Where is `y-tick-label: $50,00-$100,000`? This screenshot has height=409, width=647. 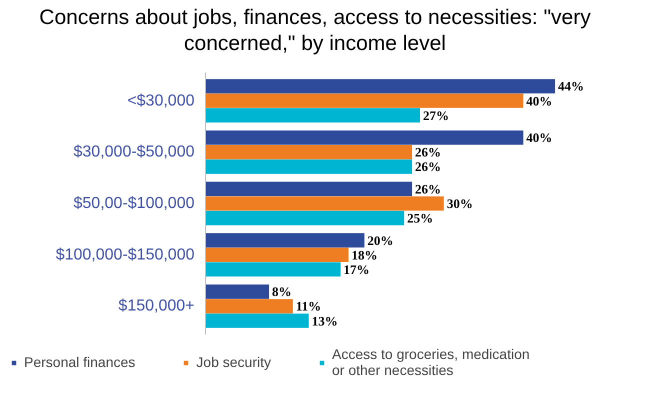
y-tick-label: $50,00-$100,000 is located at coordinates (134, 203).